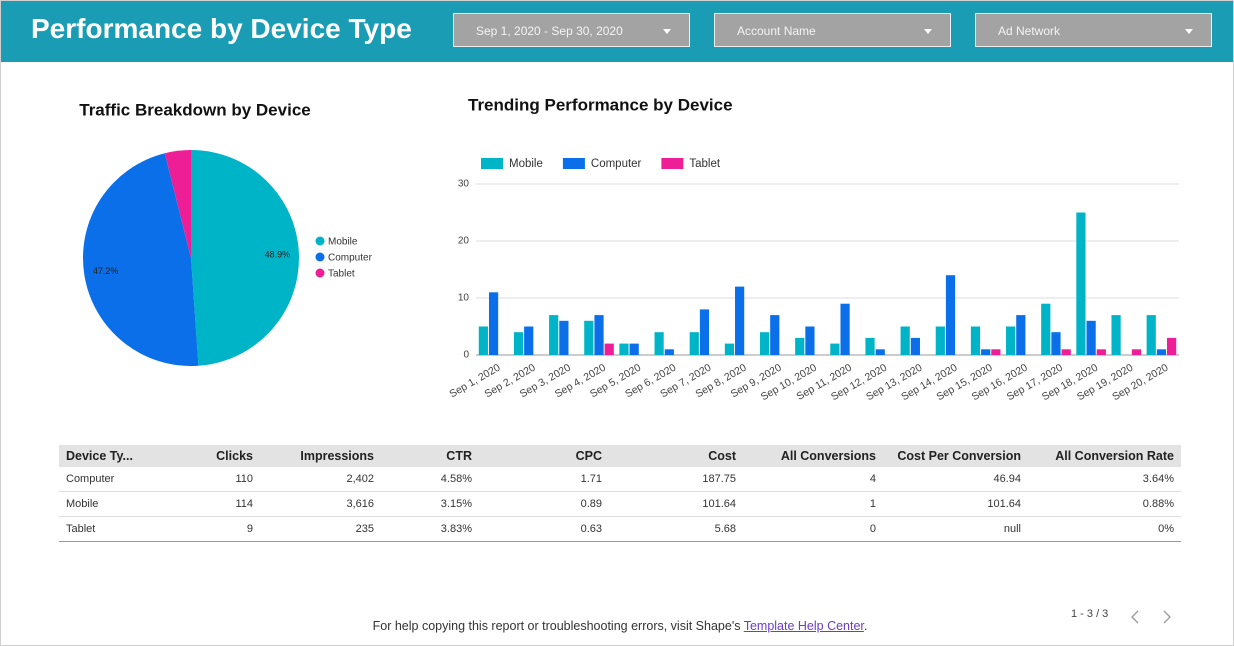  I want to click on table-cell: 1.71, so click(544, 479).